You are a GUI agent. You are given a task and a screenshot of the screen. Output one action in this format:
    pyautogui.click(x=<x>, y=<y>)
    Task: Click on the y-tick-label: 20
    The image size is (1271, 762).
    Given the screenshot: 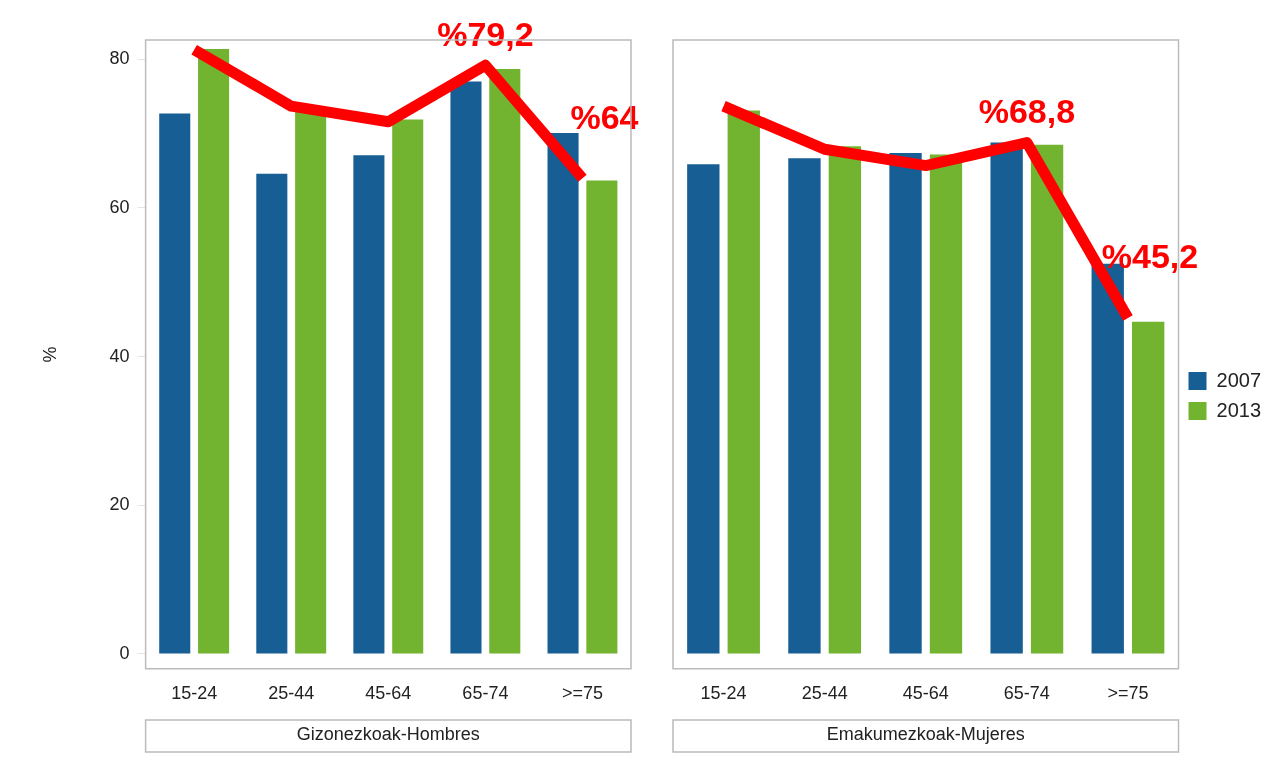 What is the action you would take?
    pyautogui.click(x=119, y=504)
    